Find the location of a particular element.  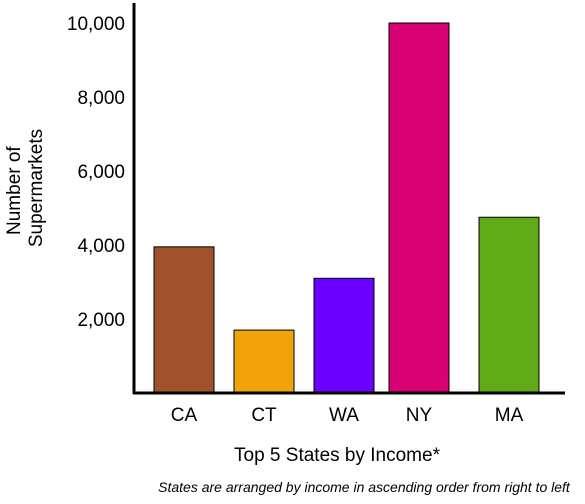

y-tick-label-2000: 2,000 is located at coordinates (101, 320).